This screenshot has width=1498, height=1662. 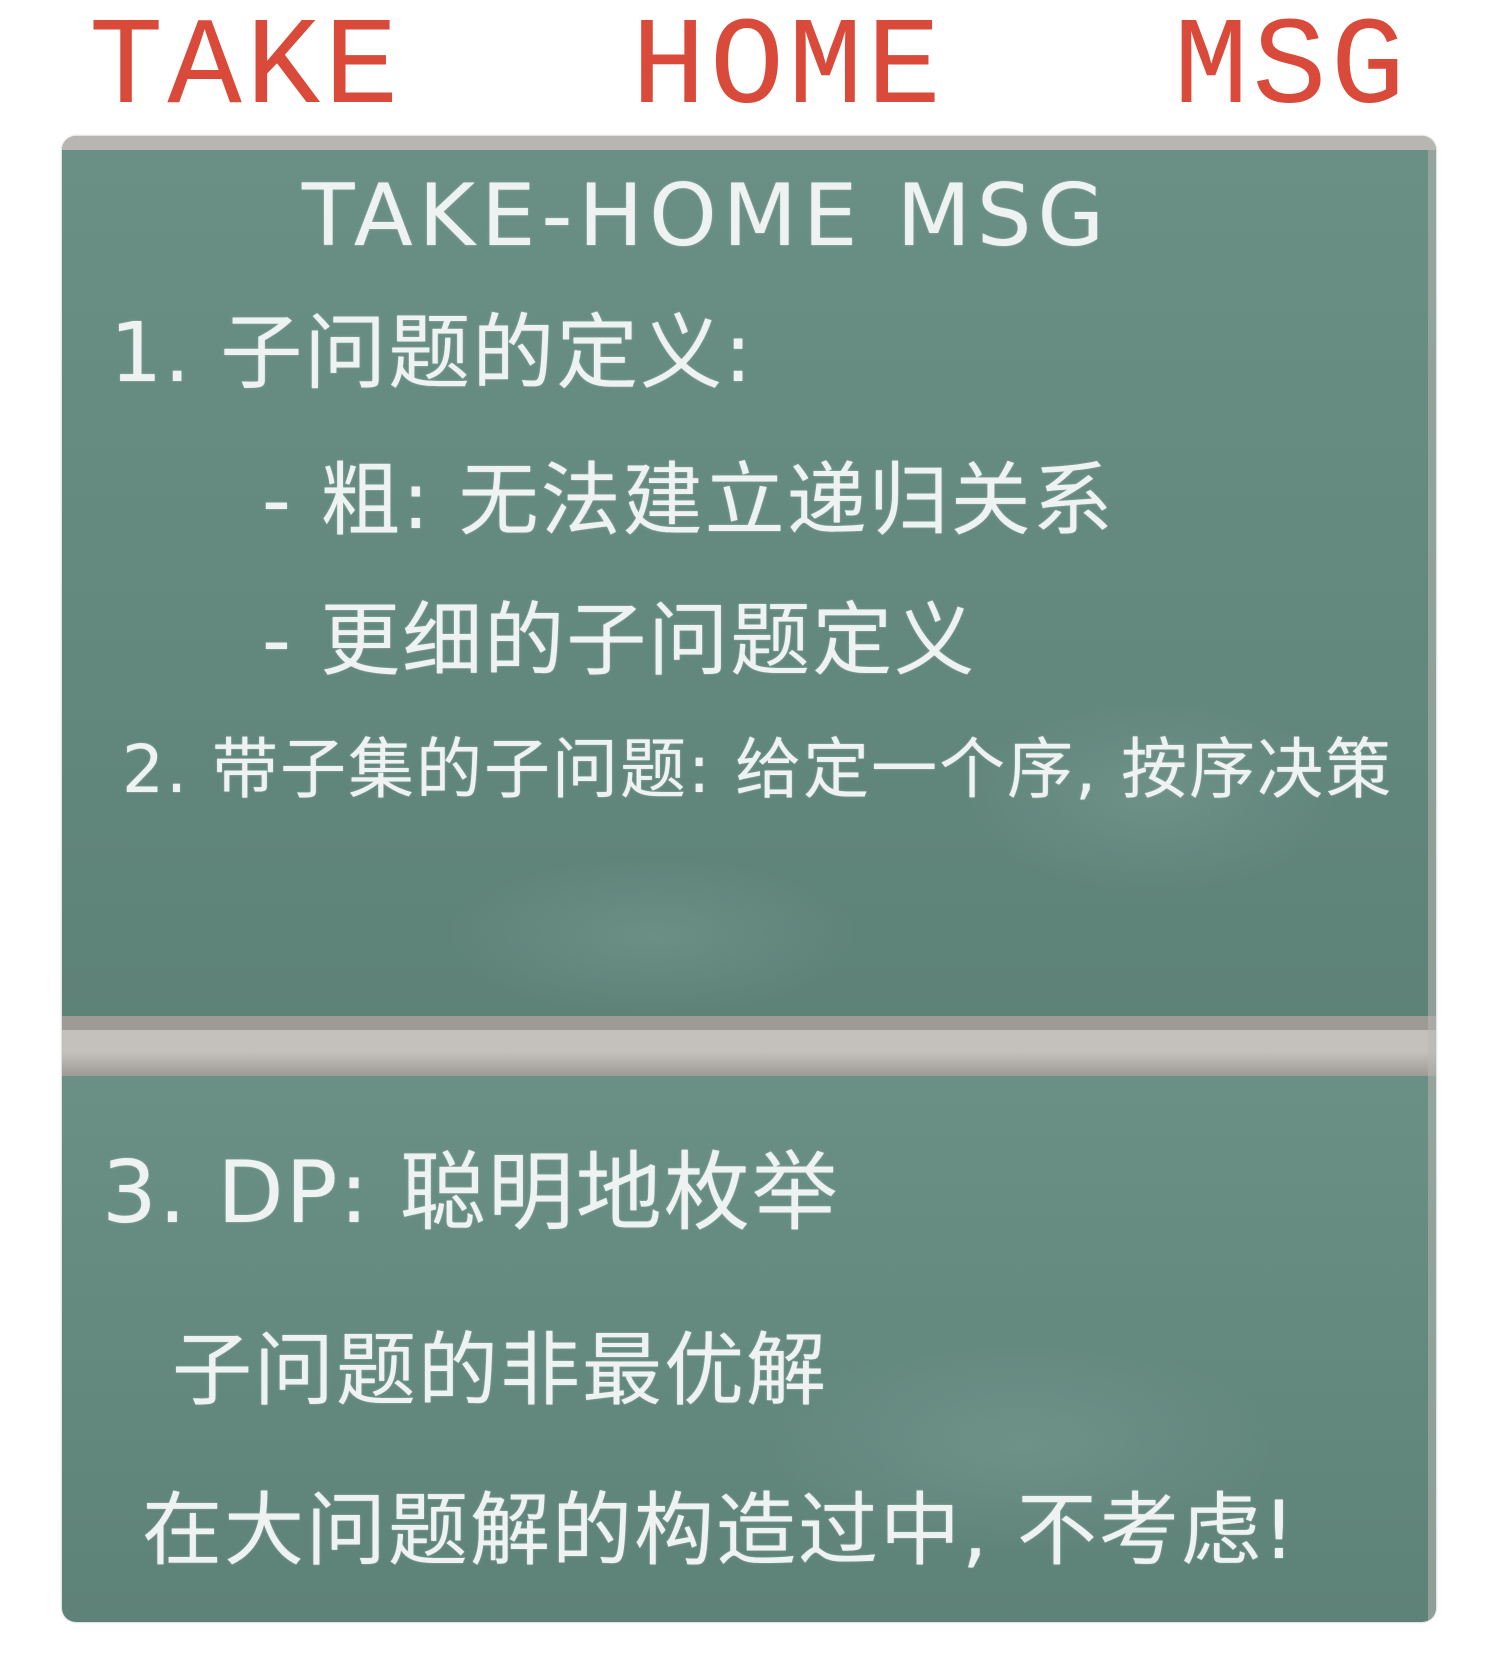 What do you see at coordinates (1432, 879) in the screenshot?
I see `board-frame-right` at bounding box center [1432, 879].